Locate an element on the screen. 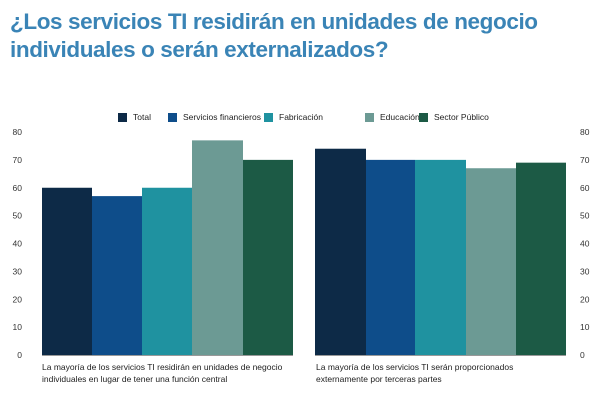 This screenshot has height=402, width=600. legend-item: Sector Público is located at coordinates (454, 117).